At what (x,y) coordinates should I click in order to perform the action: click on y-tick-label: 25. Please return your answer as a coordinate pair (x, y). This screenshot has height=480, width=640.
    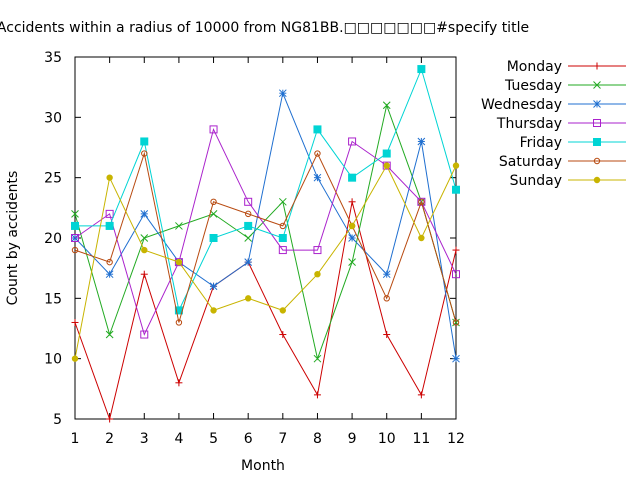
    Looking at the image, I should click on (53, 179).